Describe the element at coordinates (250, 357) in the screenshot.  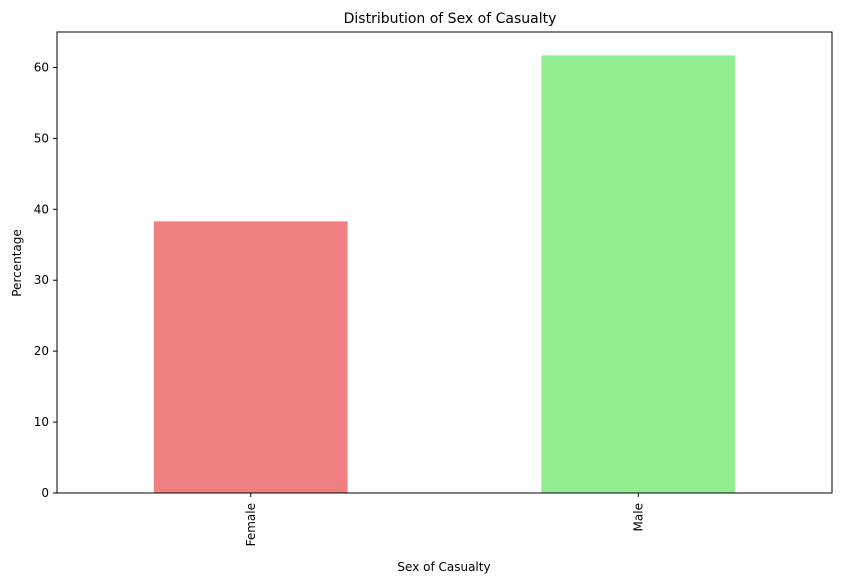
I see `bar-female` at that location.